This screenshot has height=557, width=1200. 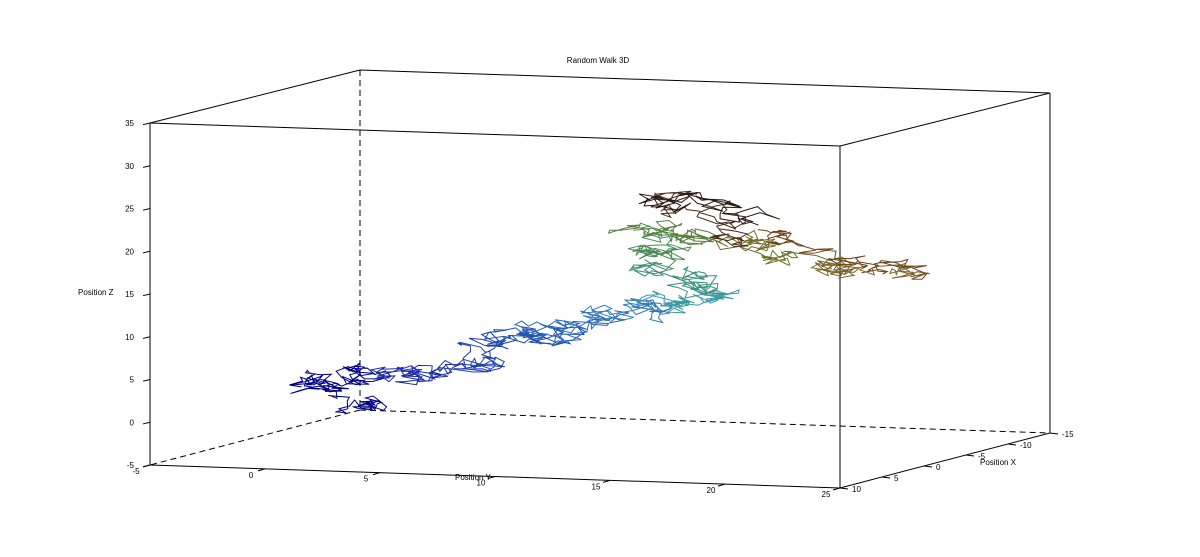 What do you see at coordinates (481, 483) in the screenshot?
I see `y-tick-label: 10` at bounding box center [481, 483].